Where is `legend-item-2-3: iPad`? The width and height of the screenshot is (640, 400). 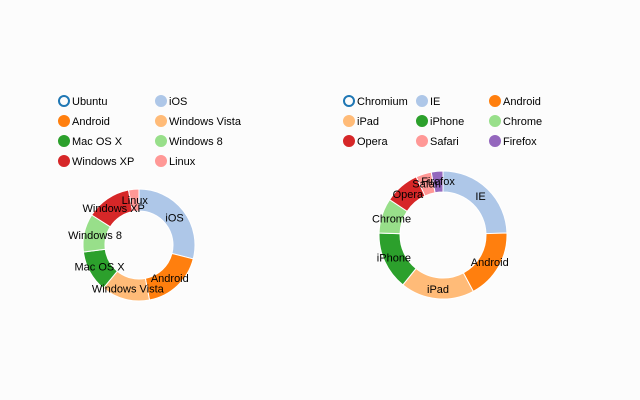
legend-item-2-3: iPad is located at coordinates (361, 121).